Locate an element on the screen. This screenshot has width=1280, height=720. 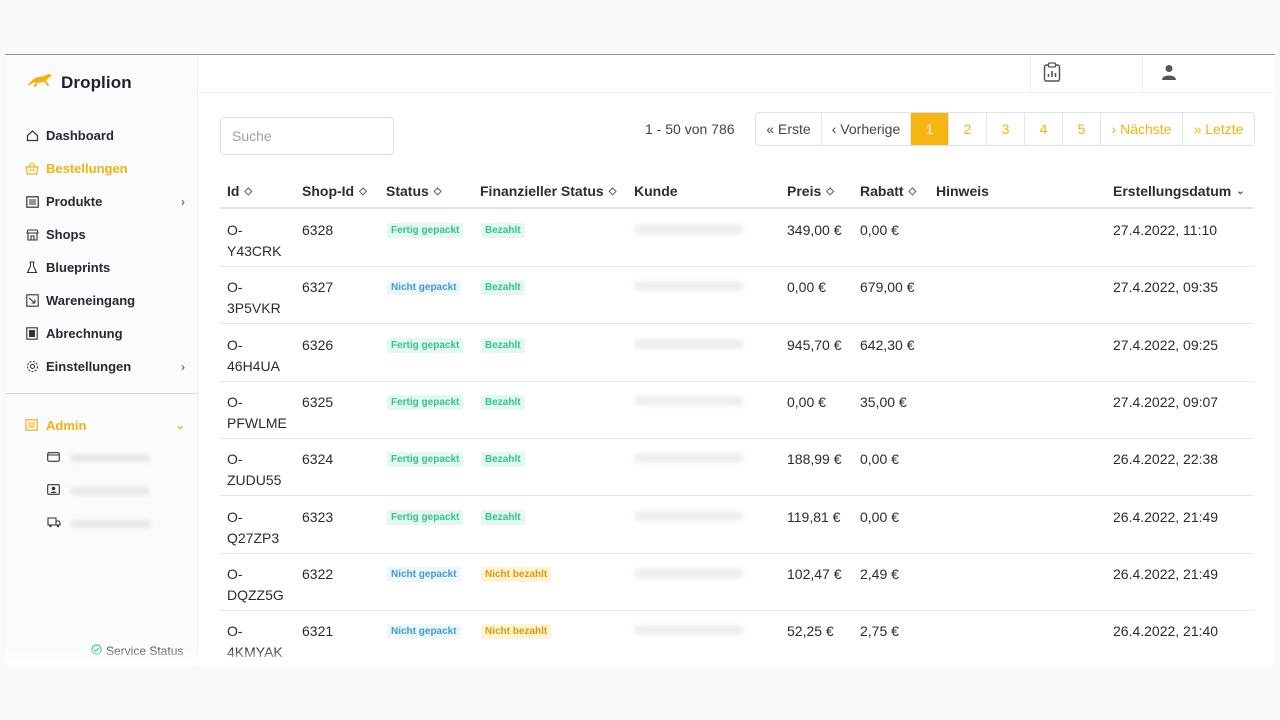
home-icon is located at coordinates (32, 136).